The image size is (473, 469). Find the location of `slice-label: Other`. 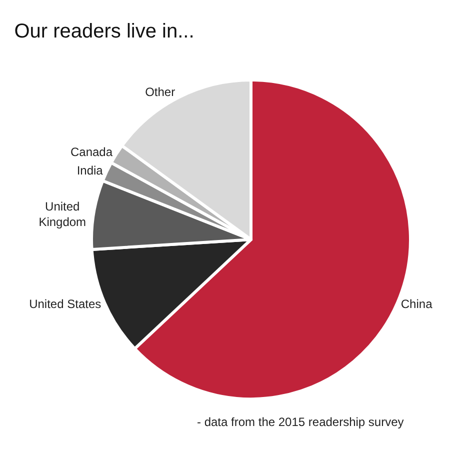

slice-label: Other is located at coordinates (160, 91).